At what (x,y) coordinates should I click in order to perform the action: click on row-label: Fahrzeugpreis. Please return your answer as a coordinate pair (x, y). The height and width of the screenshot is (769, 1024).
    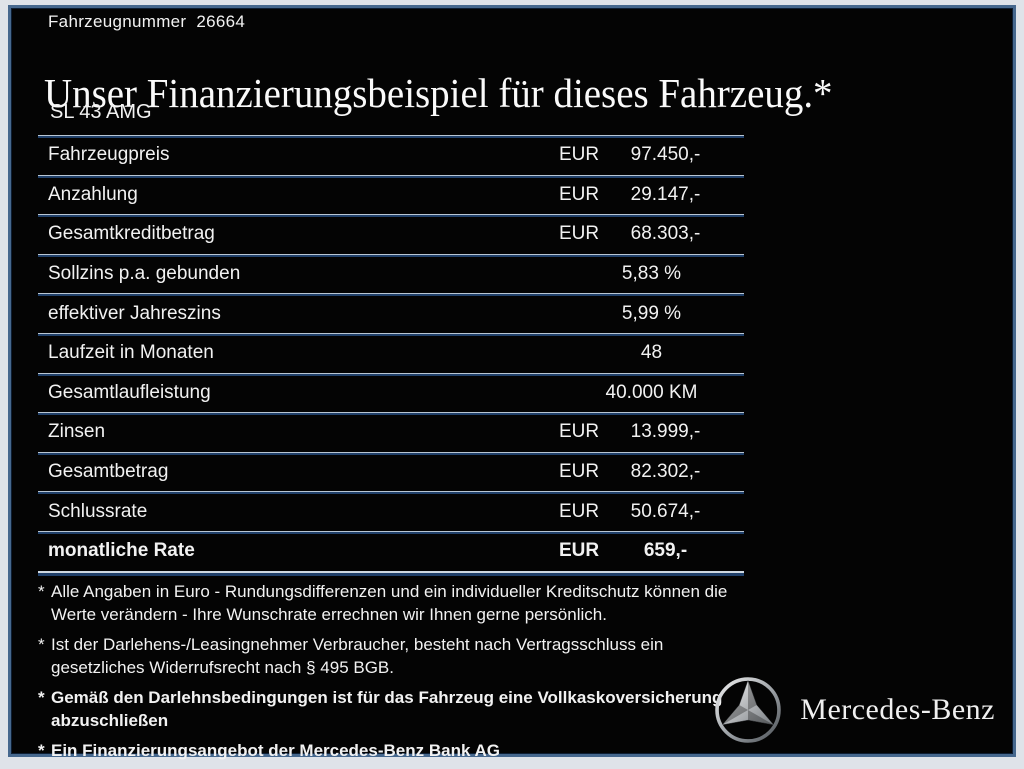
    Looking at the image, I should click on (298, 155).